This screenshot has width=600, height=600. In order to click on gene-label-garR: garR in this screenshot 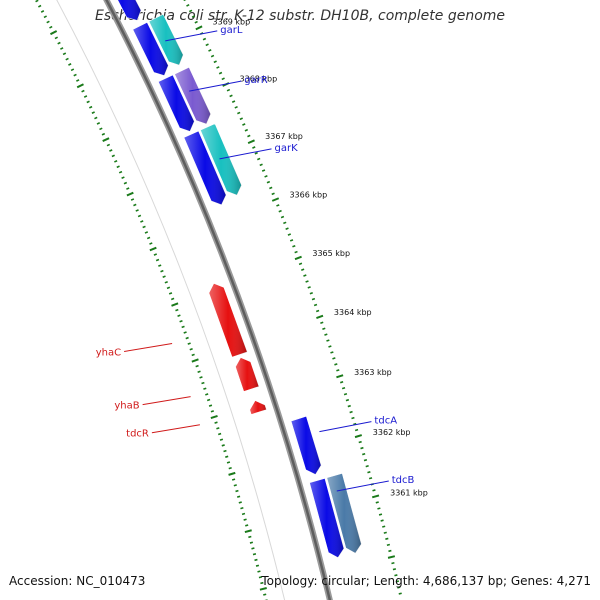, I will do `click(228, 83)`.